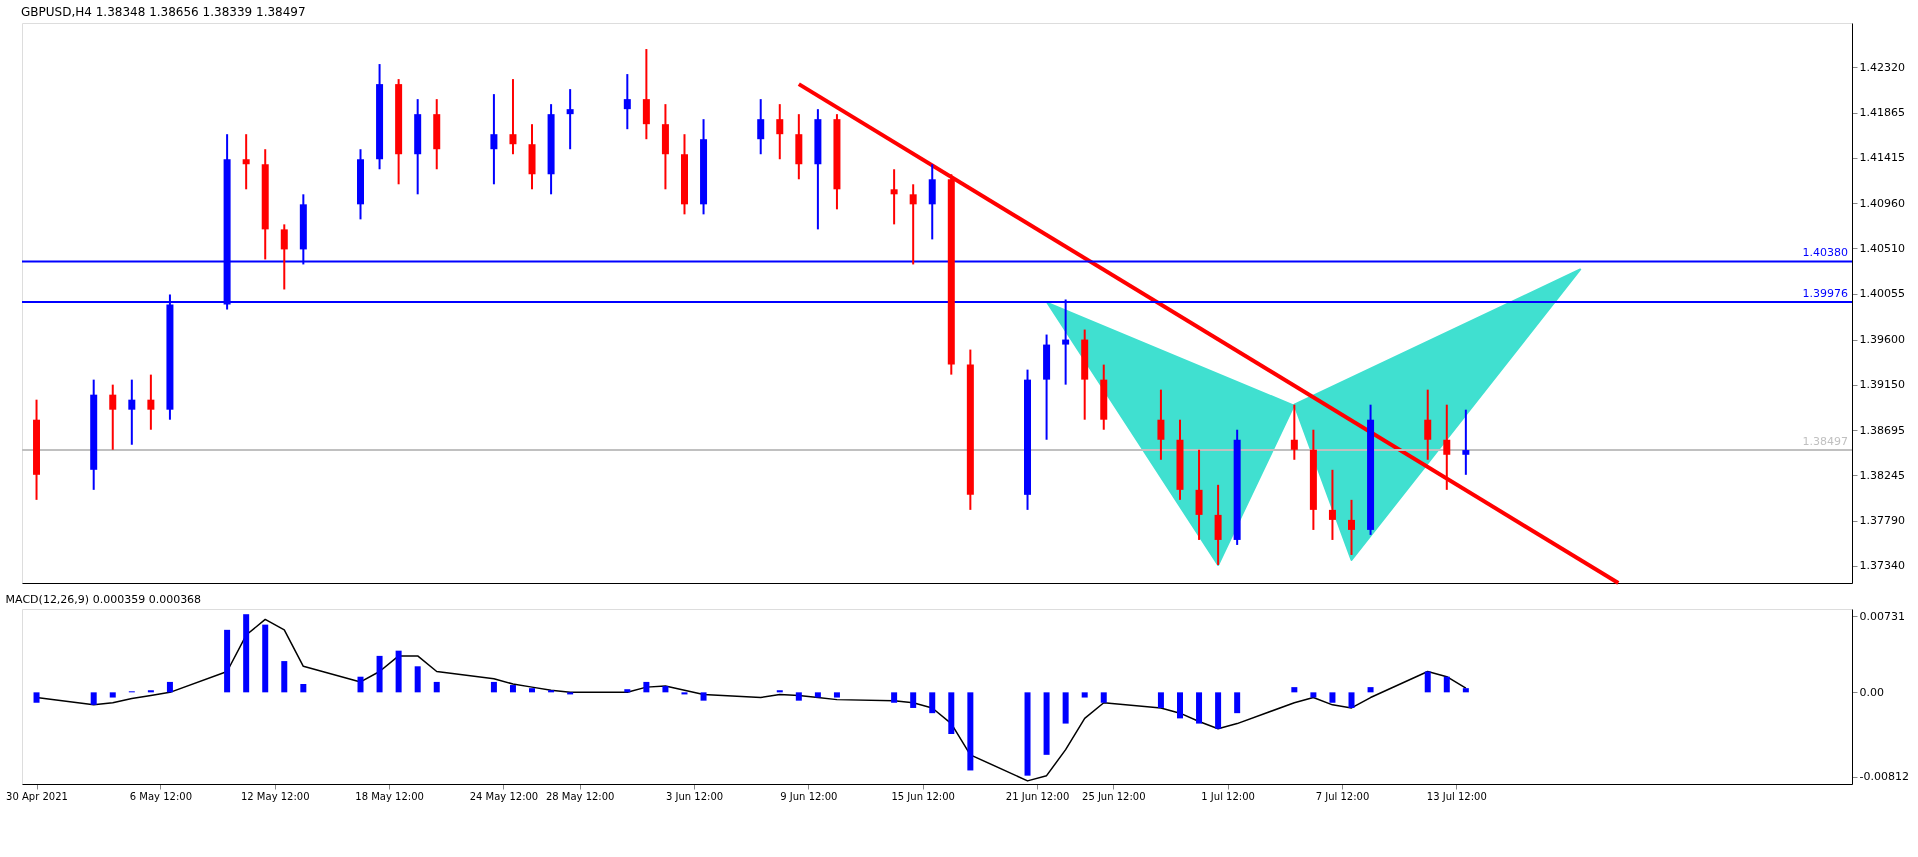  Describe the element at coordinates (1882, 203) in the screenshot. I see `y-tick-label: 1.40960` at that location.